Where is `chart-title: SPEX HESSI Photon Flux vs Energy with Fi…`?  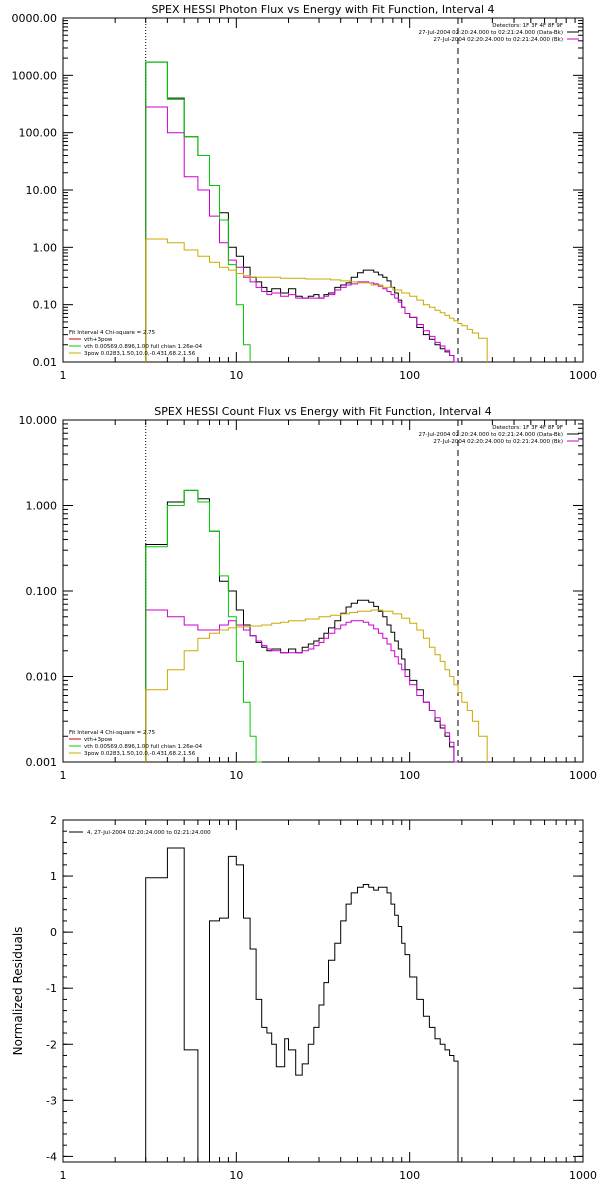 chart-title: SPEX HESSI Photon Flux vs Energy with Fi… is located at coordinates (322, 9).